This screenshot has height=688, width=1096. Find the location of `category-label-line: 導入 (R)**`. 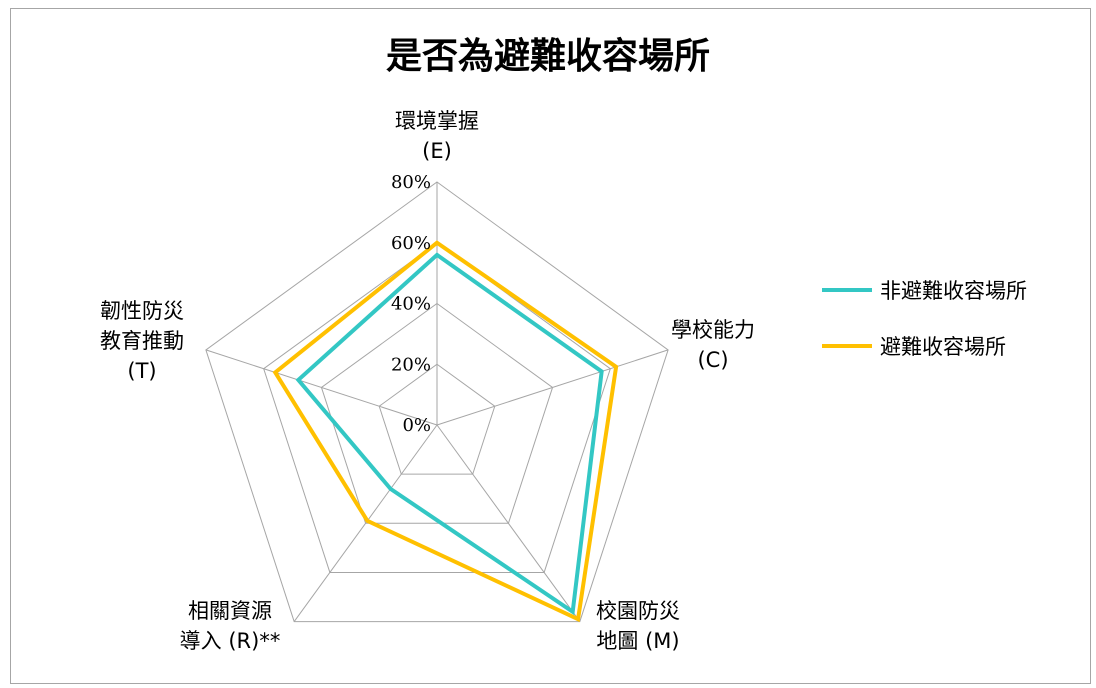

category-label-line: 導入 (R)** is located at coordinates (230, 641).